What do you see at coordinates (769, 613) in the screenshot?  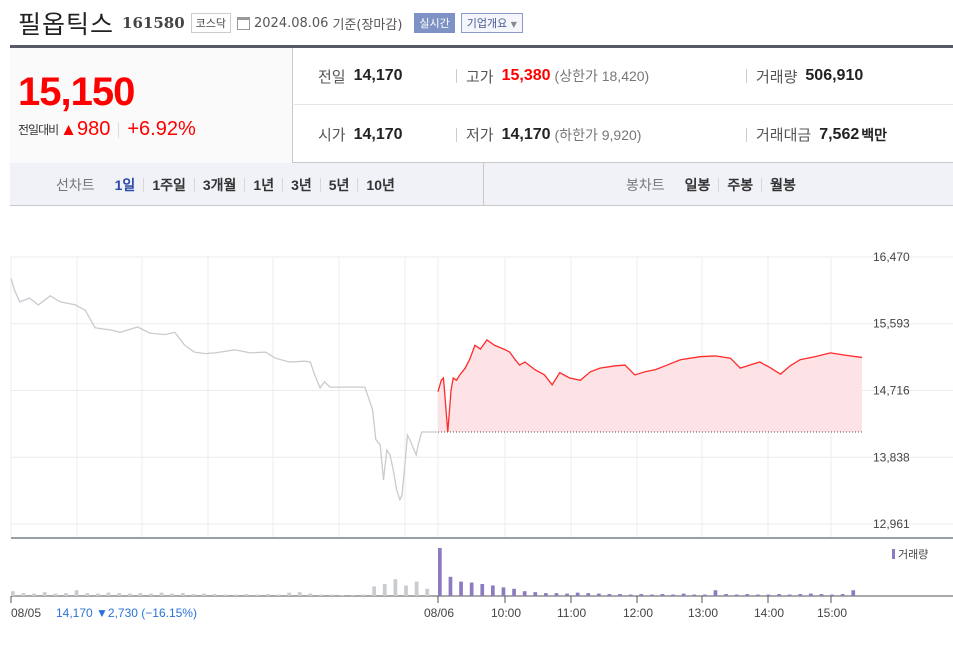 I see `x-tick-label: 14:00` at bounding box center [769, 613].